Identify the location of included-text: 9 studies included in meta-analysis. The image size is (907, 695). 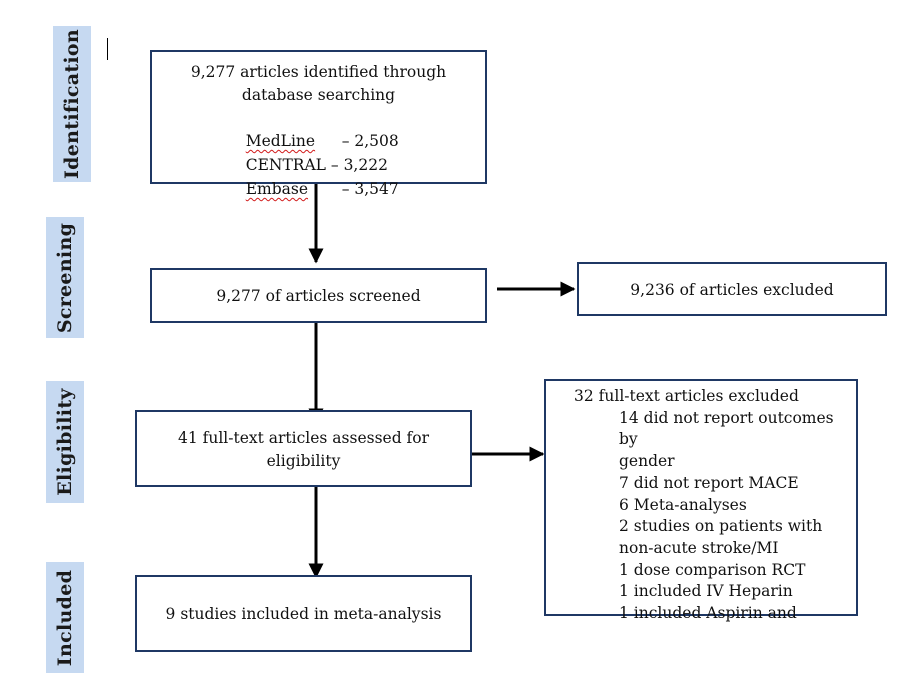
(303, 614).